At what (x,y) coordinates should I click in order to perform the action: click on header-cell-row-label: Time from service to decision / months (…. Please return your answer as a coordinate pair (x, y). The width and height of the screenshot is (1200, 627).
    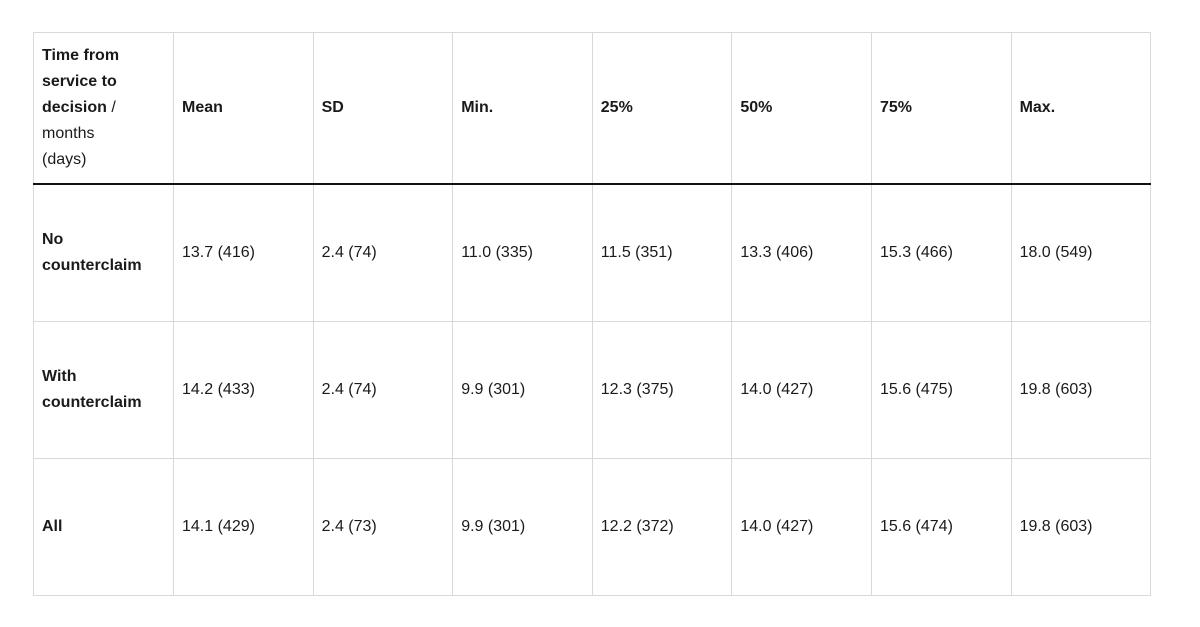
    Looking at the image, I should click on (103, 108).